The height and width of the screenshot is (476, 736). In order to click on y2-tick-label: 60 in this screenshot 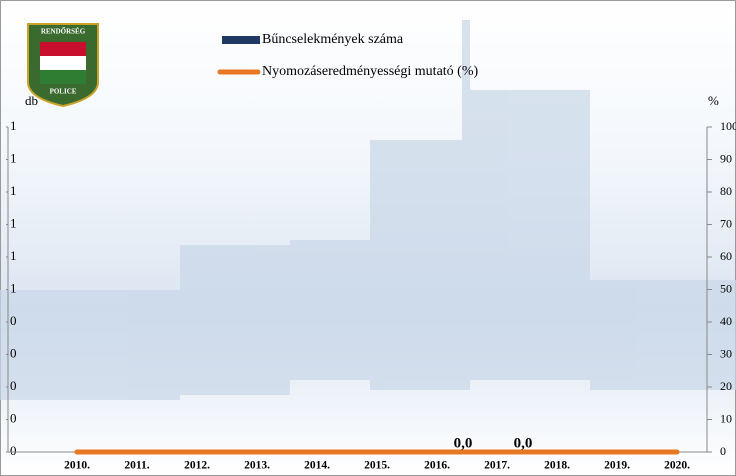, I will do `click(726, 256)`.